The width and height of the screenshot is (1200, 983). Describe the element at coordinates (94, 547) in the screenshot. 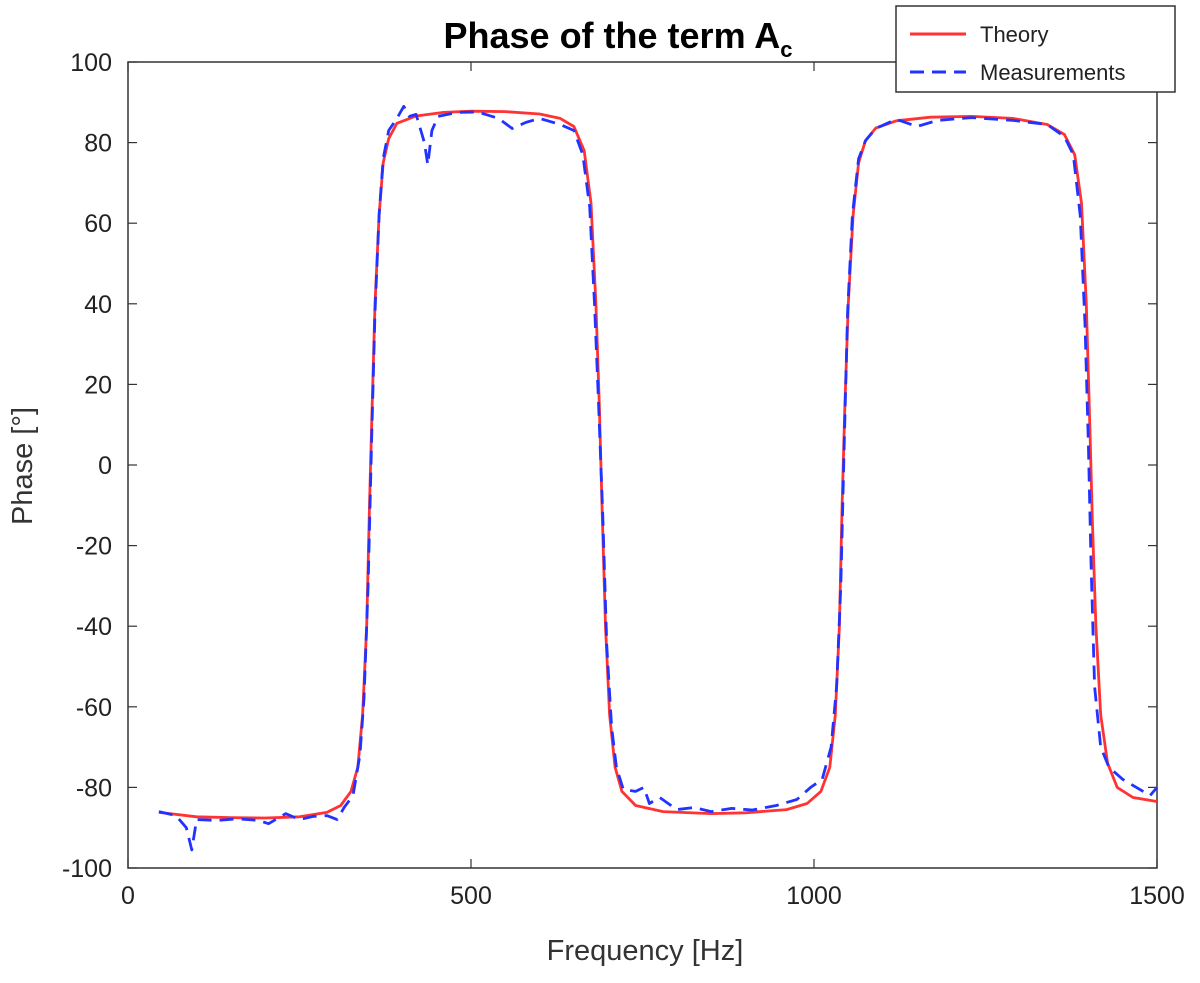

I see `y-tick-label: -20` at that location.